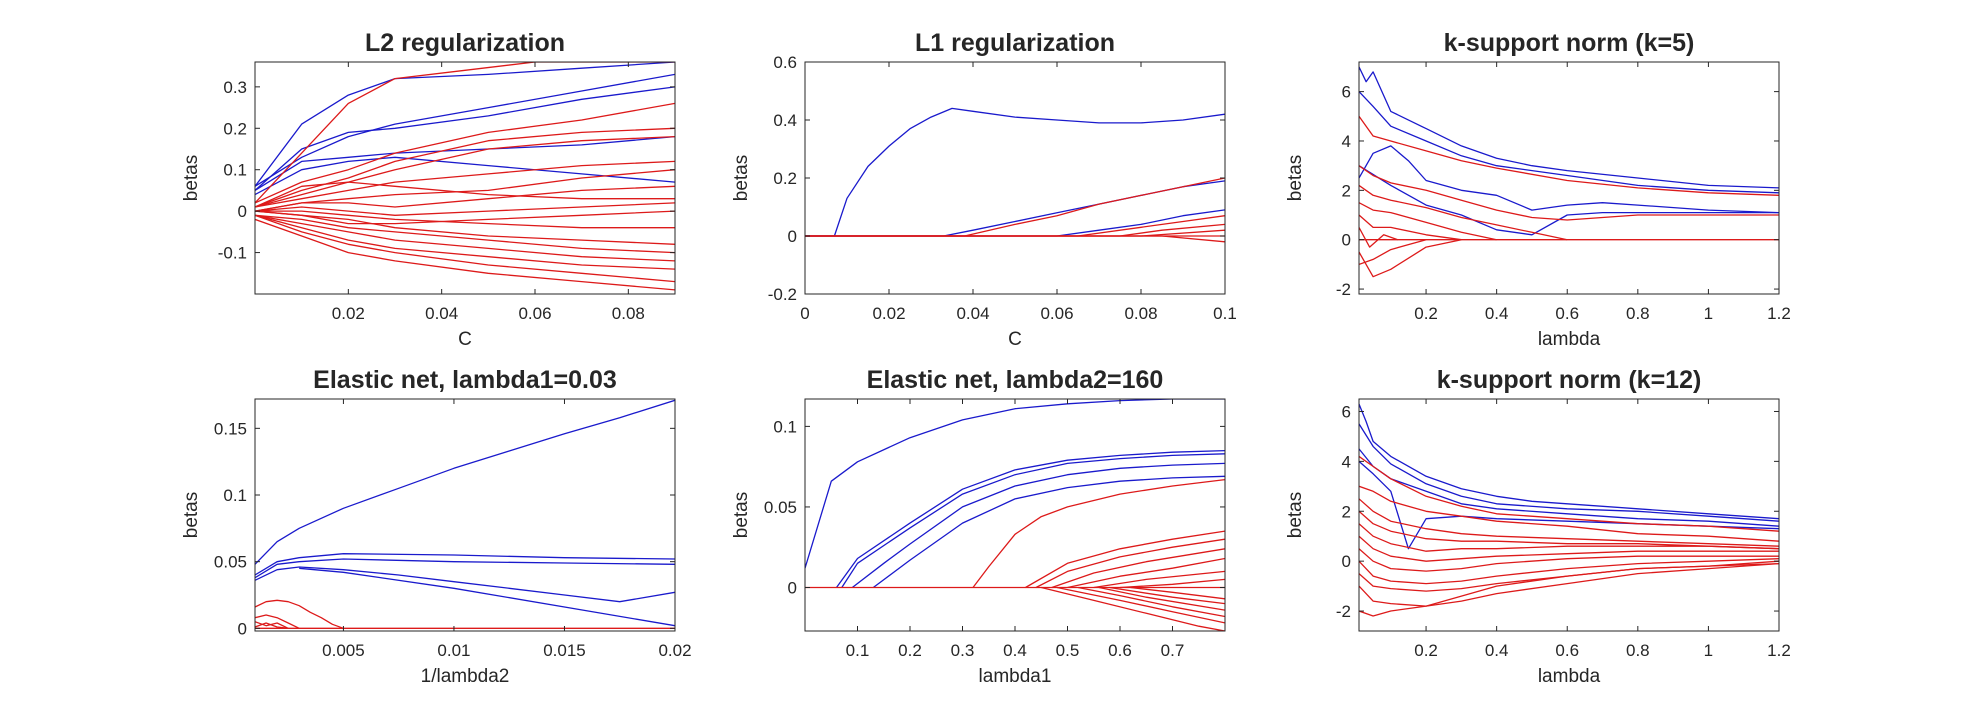 This screenshot has width=1964, height=713. I want to click on y-tick-label: -0.1, so click(232, 253).